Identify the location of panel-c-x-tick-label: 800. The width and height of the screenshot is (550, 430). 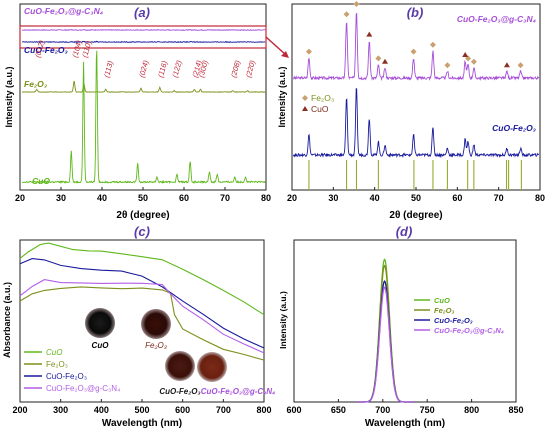
(263, 410).